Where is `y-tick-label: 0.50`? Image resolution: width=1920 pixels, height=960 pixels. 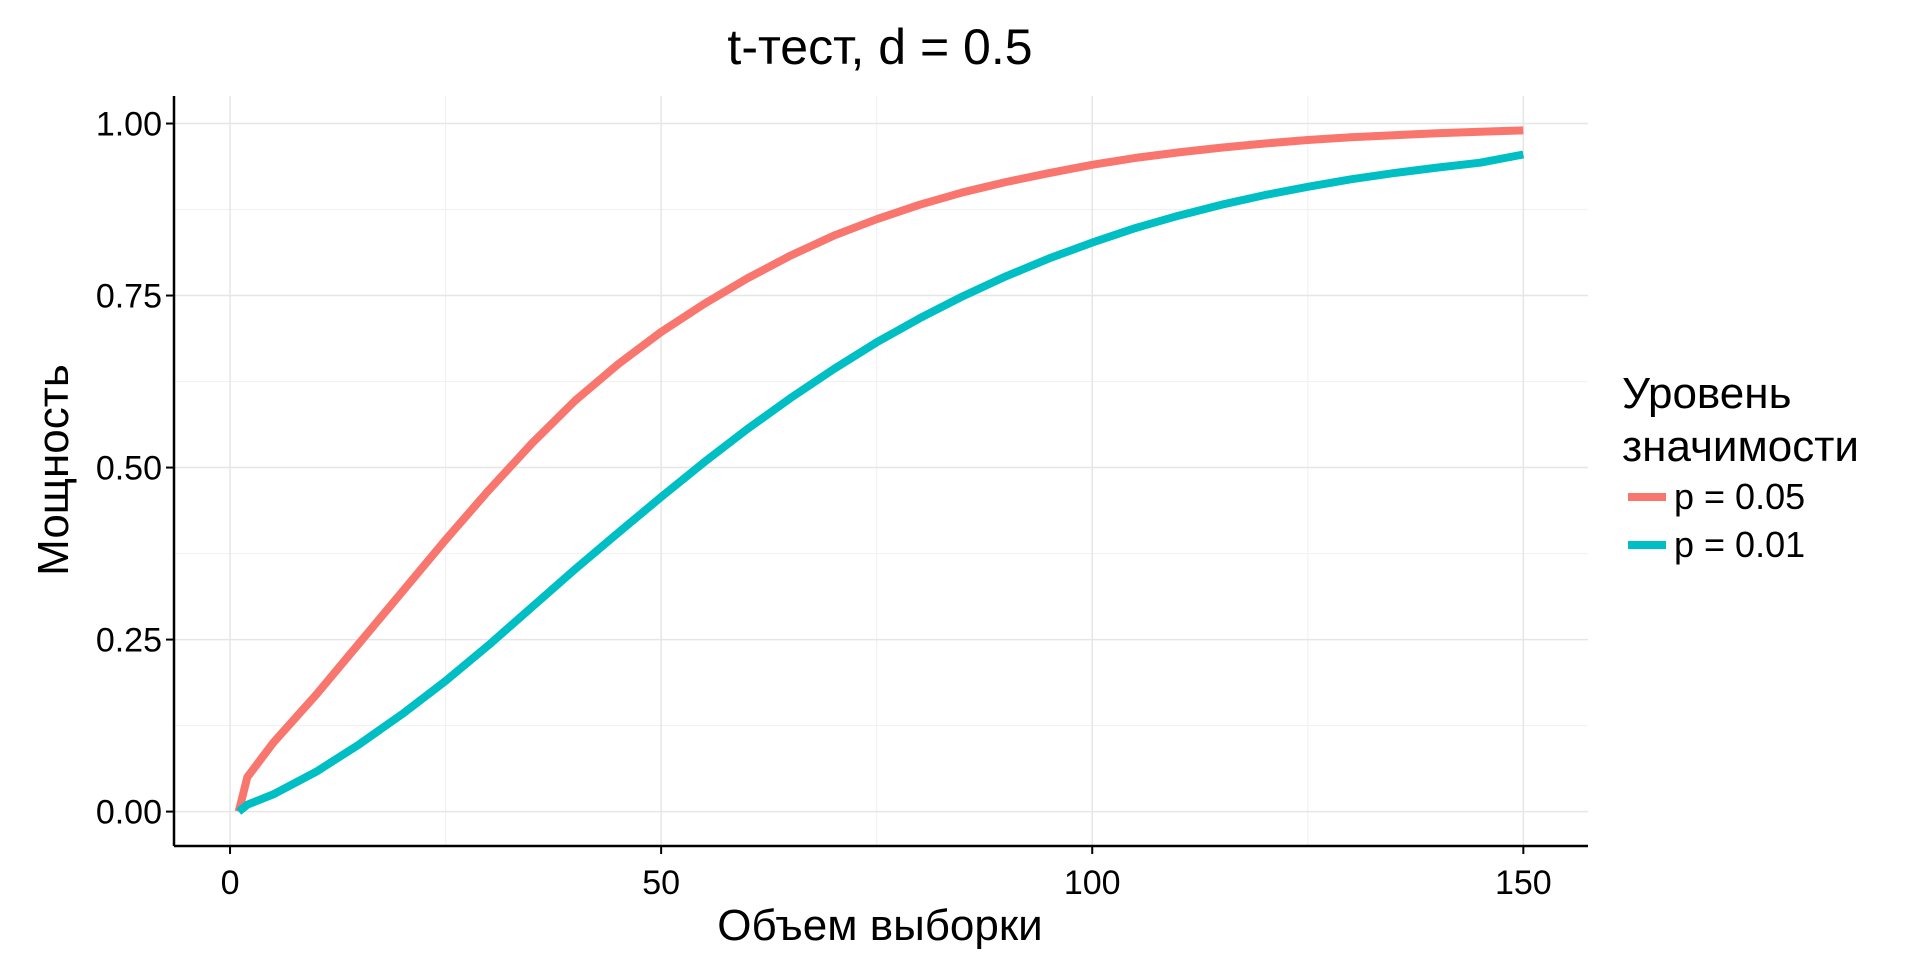 y-tick-label: 0.50 is located at coordinates (129, 469).